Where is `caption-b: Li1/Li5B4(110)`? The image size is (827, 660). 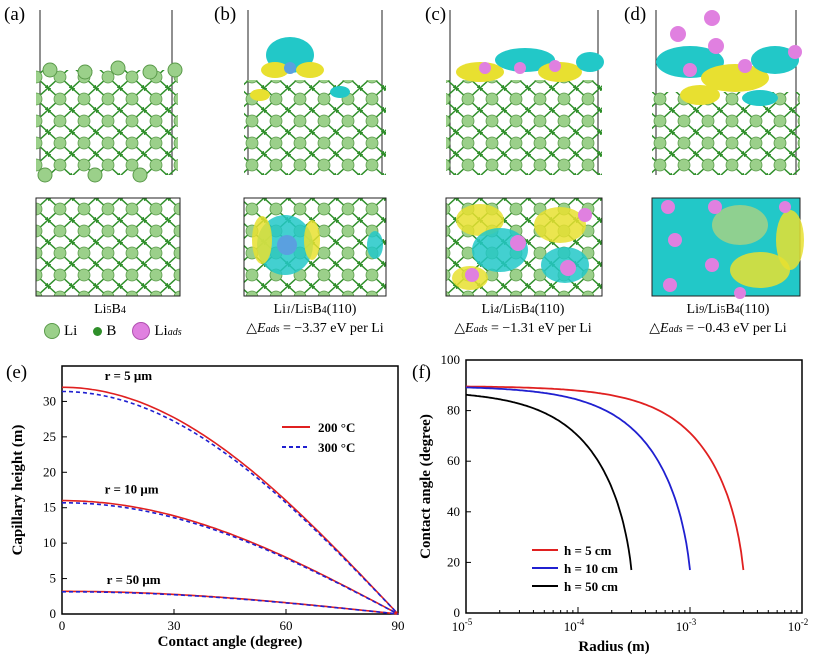 caption-b: Li1/Li5B4(110) is located at coordinates (315, 309).